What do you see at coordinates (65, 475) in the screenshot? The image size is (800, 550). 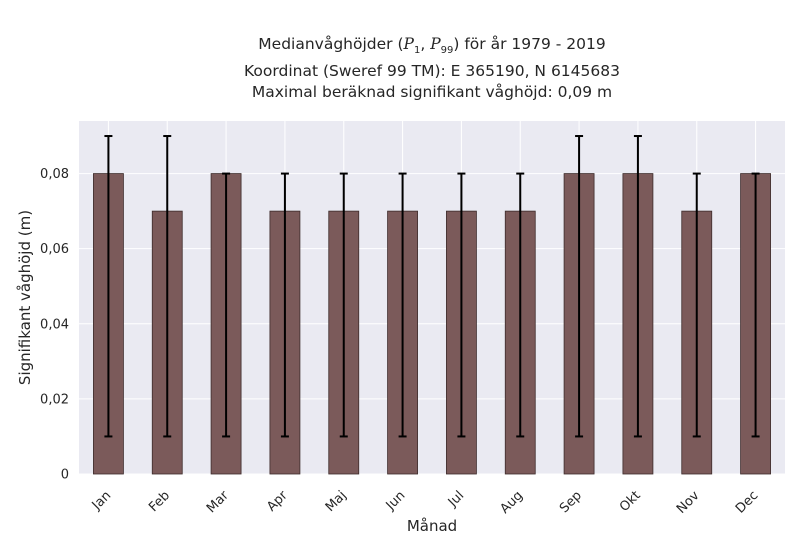 I see `y-tick-label: 0` at bounding box center [65, 475].